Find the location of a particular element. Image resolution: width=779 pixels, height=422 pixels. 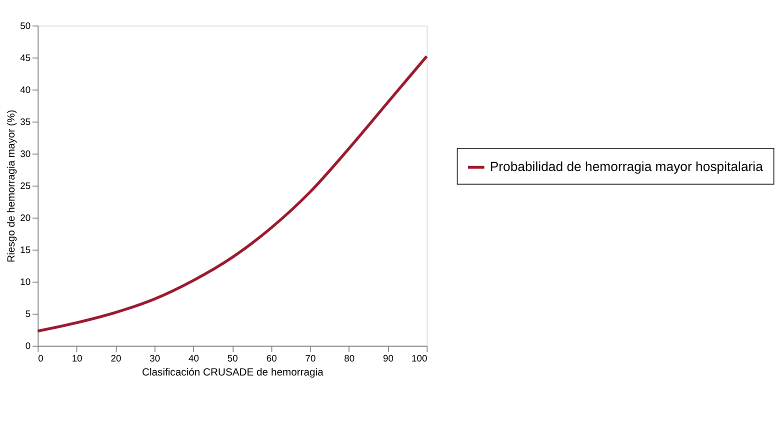

x-tick-label: 0 is located at coordinates (41, 358).